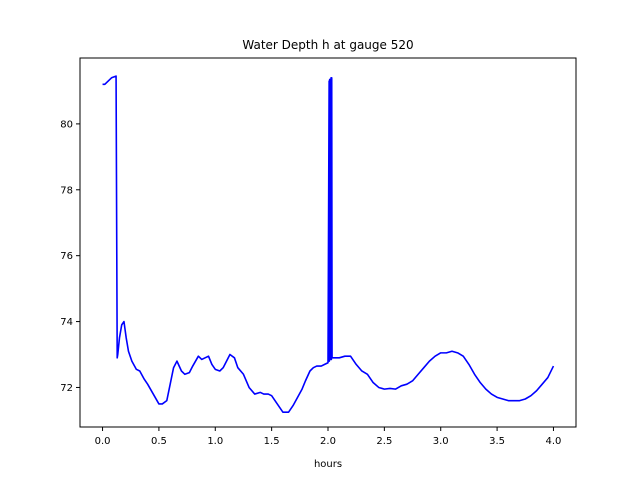  Describe the element at coordinates (497, 441) in the screenshot. I see `x-tick-label: 3.5` at that location.